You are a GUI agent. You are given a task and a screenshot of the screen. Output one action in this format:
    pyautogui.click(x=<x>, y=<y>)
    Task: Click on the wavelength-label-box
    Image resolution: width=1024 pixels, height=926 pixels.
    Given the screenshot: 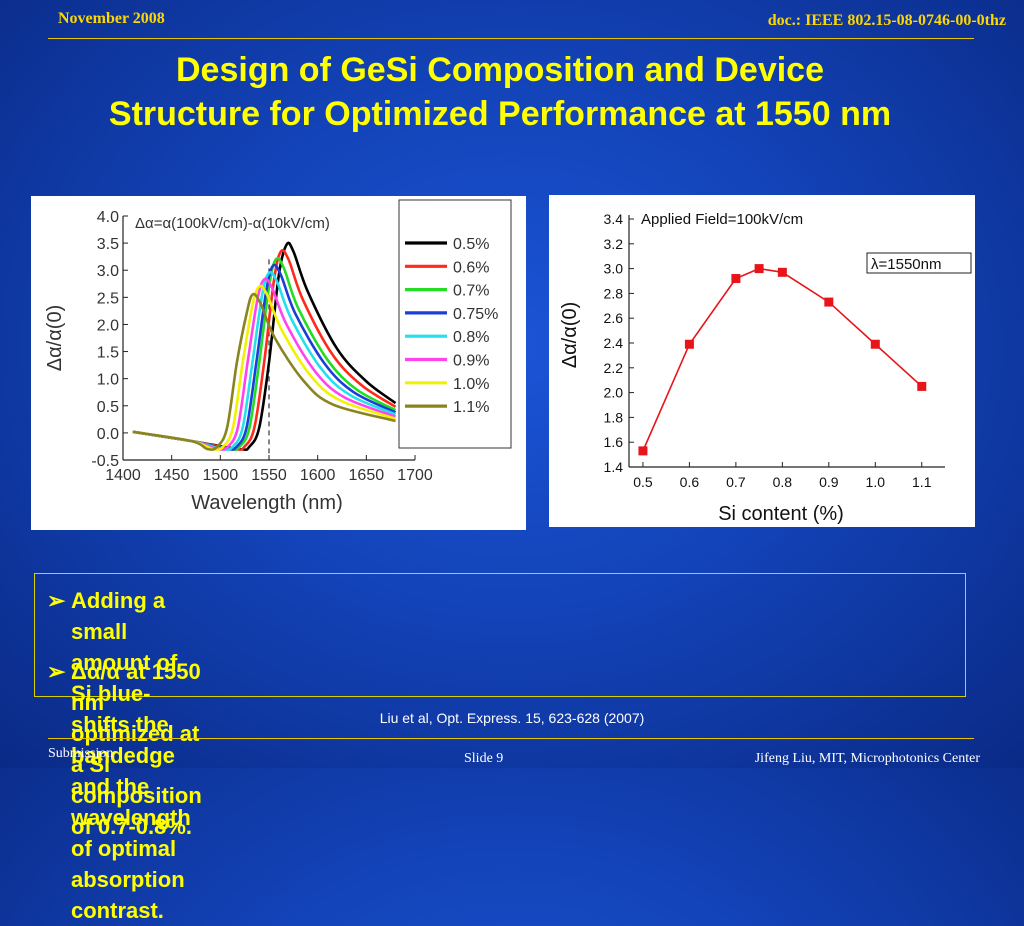 What is the action you would take?
    pyautogui.click(x=919, y=263)
    